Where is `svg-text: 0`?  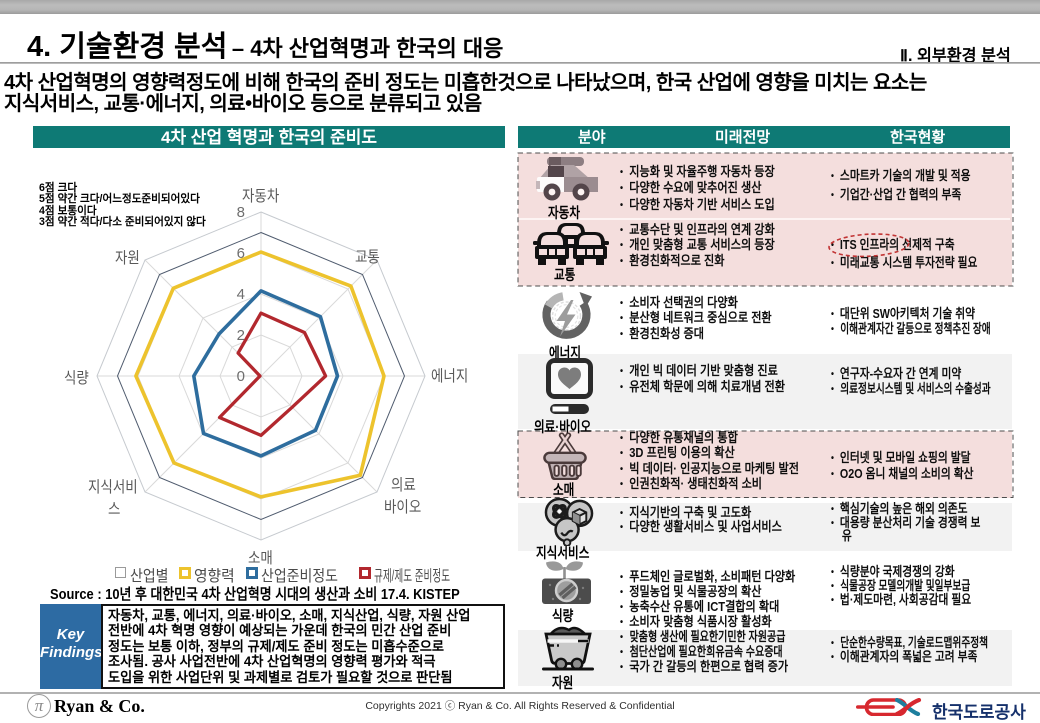 svg-text: 0 is located at coordinates (241, 376).